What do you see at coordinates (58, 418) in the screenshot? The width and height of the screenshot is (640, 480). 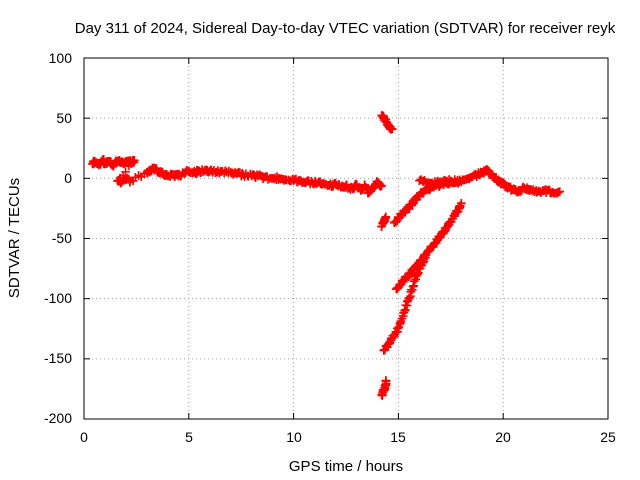 I see `y-tick-label: -200` at bounding box center [58, 418].